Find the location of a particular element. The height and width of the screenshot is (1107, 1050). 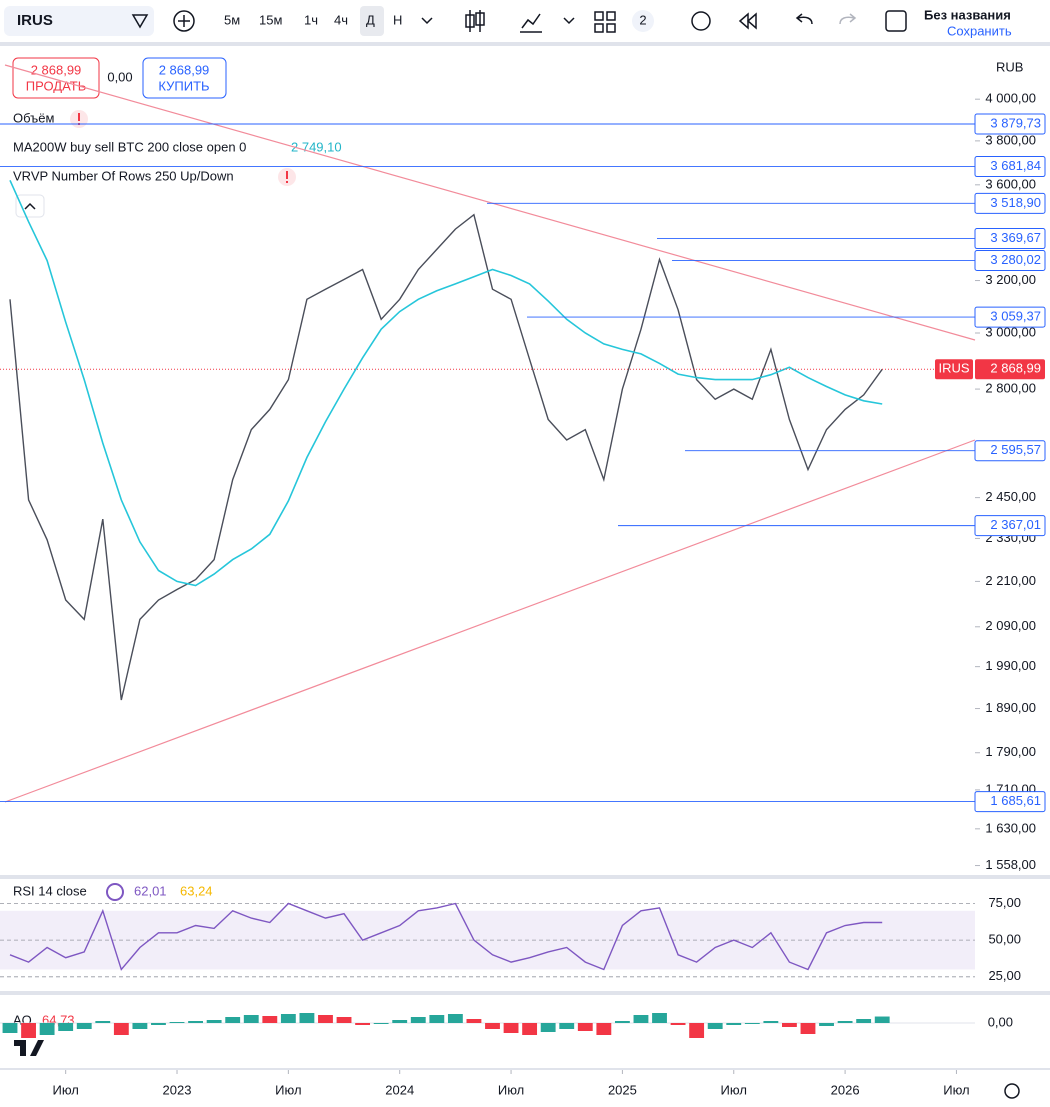

interval: 4ч is located at coordinates (341, 19).